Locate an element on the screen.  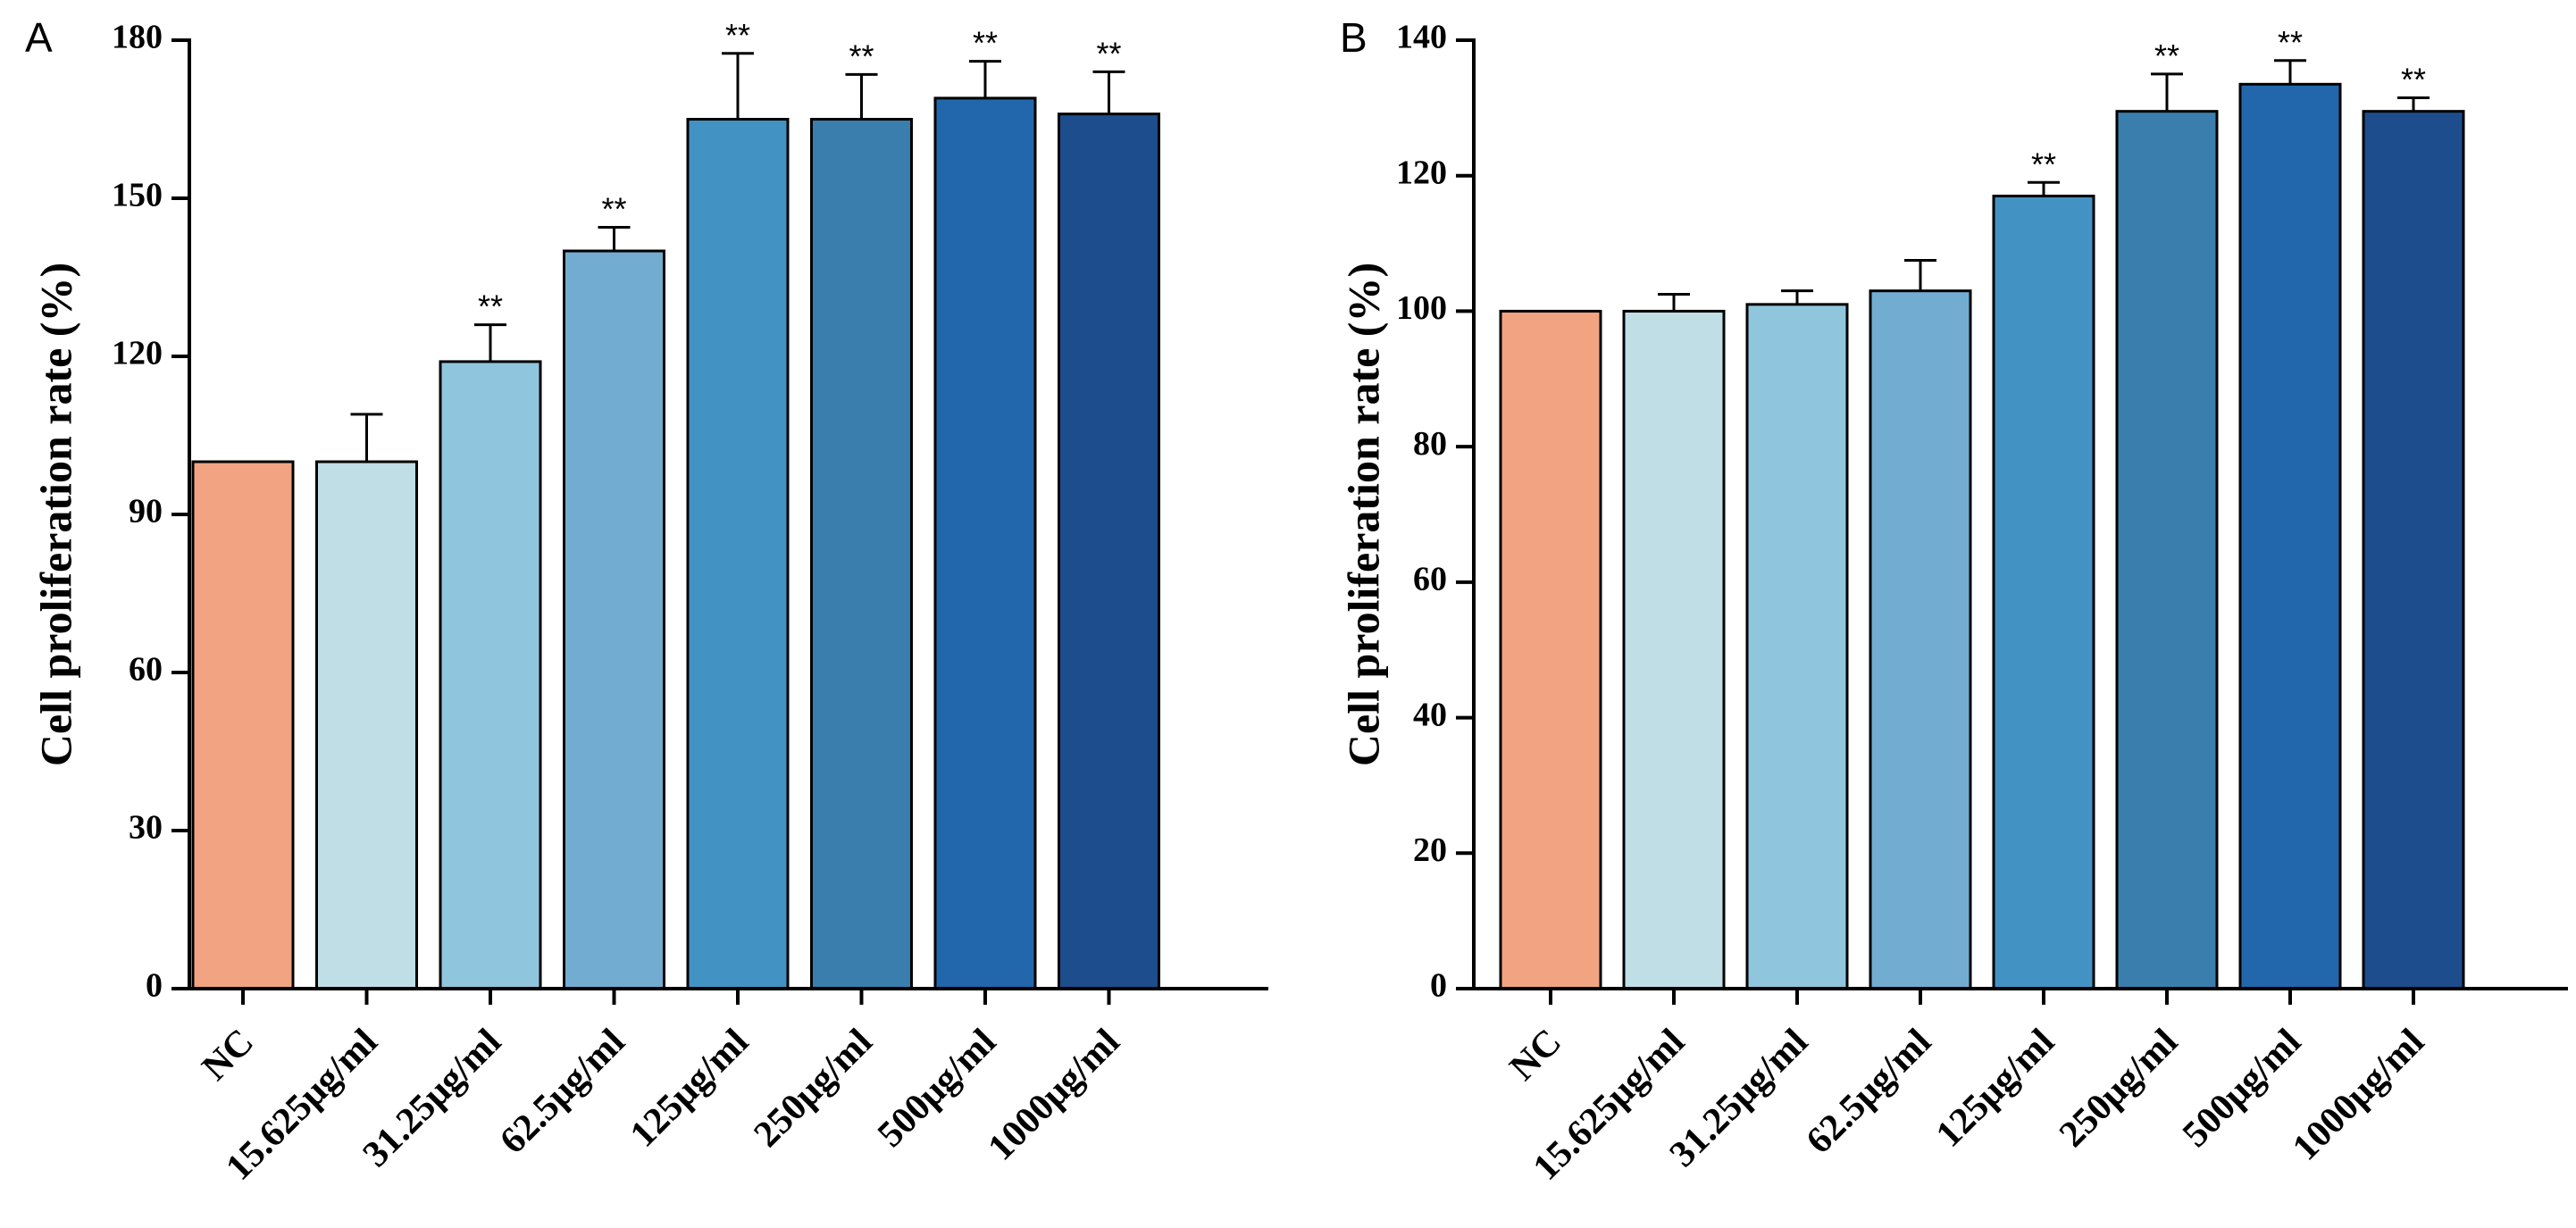
panel-a-category-label: 250μg/ml is located at coordinates (814, 1089).